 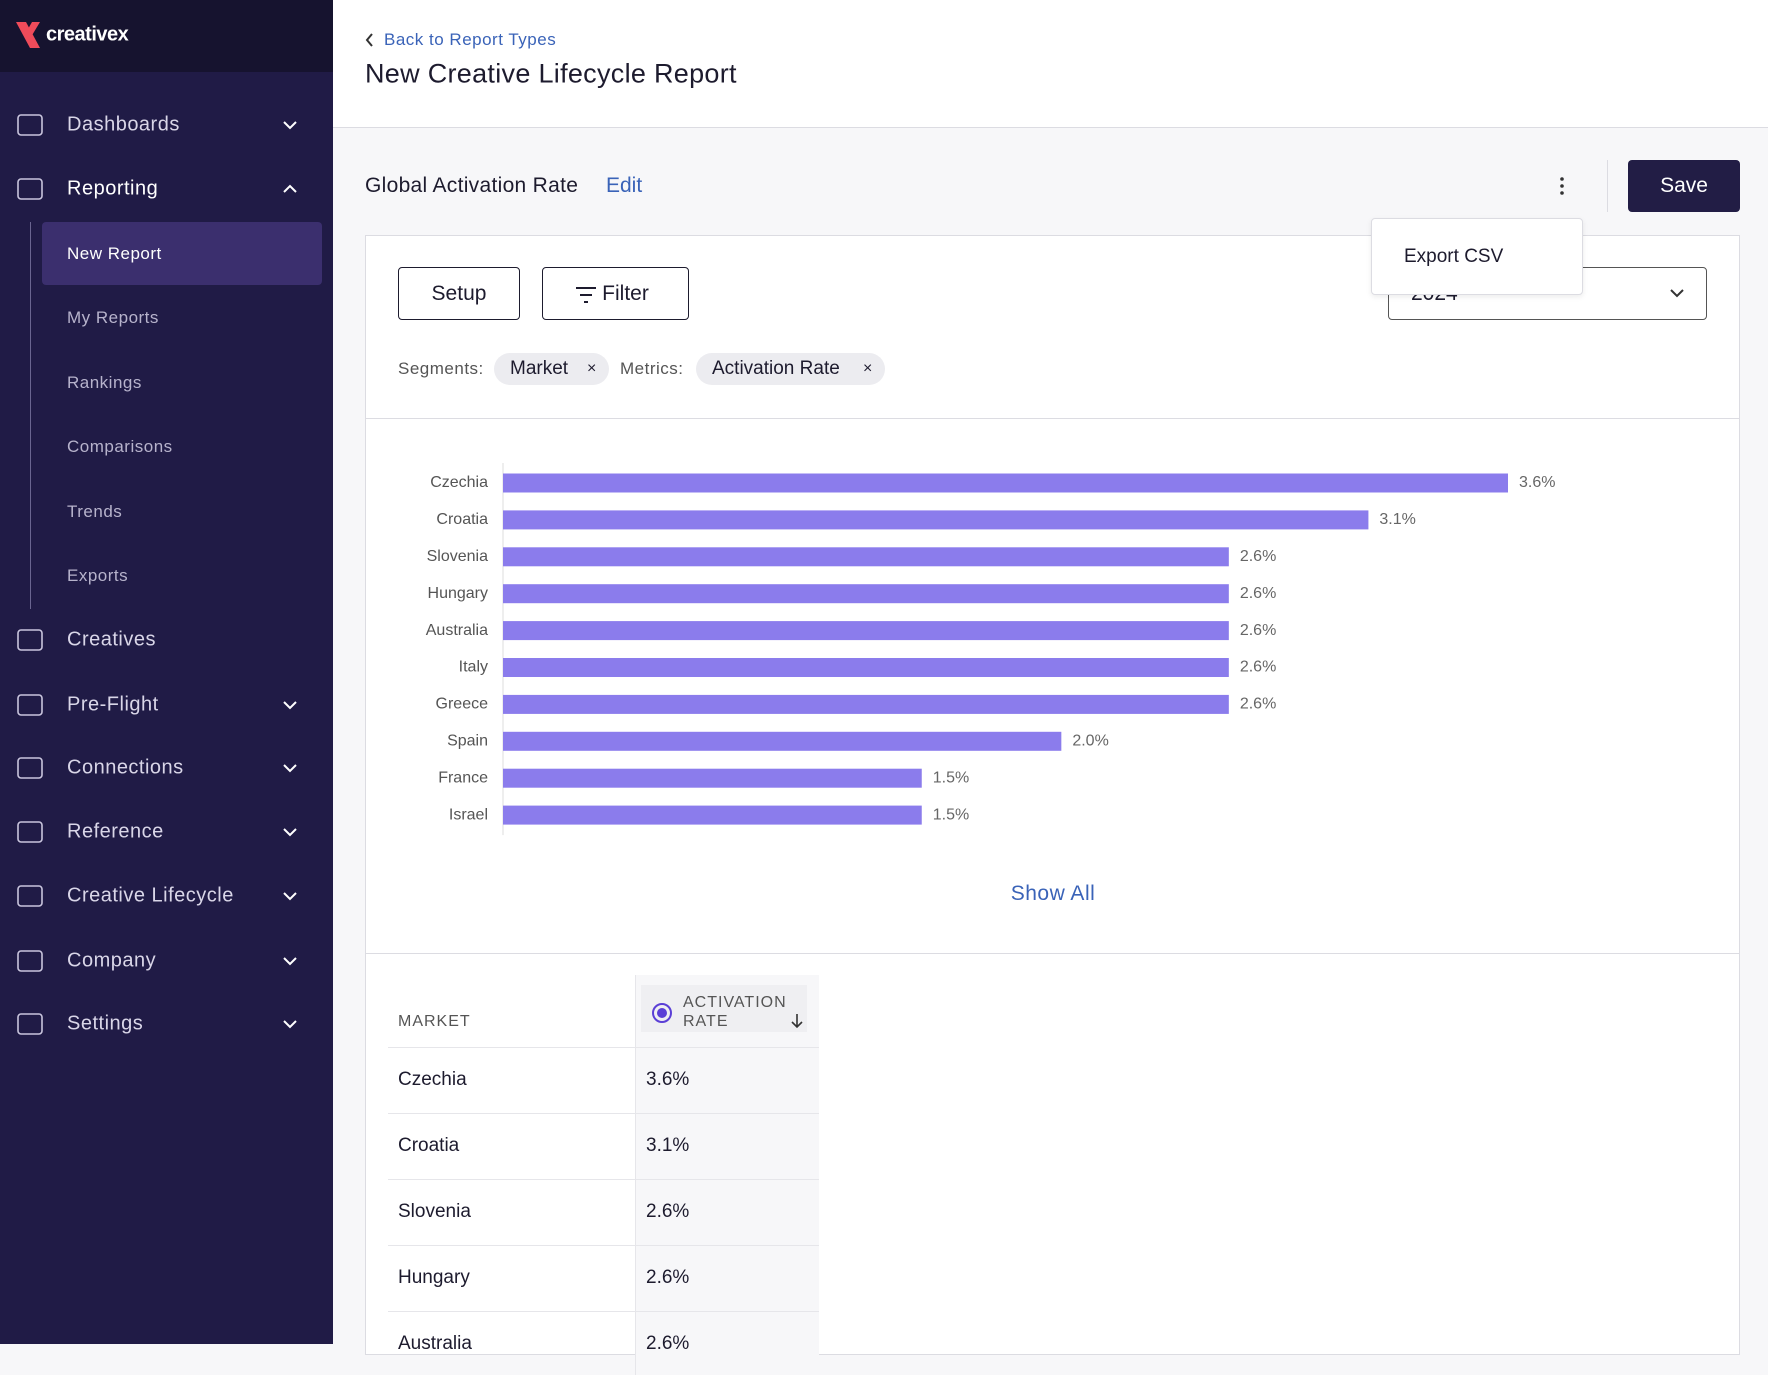 I want to click on nav-item: Connections, so click(x=125, y=767).